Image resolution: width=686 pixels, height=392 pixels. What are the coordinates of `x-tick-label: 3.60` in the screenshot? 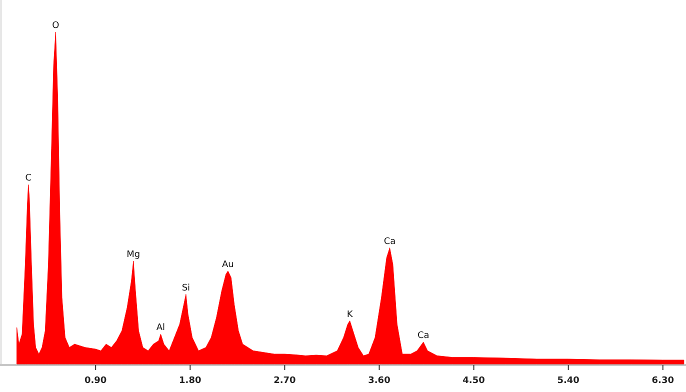 It's located at (379, 381).